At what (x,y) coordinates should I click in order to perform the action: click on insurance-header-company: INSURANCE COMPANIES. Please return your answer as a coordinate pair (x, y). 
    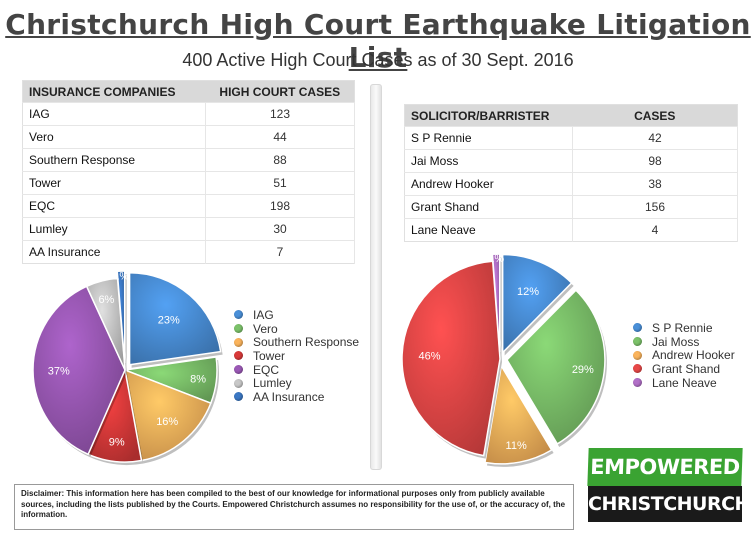
    Looking at the image, I should click on (114, 91).